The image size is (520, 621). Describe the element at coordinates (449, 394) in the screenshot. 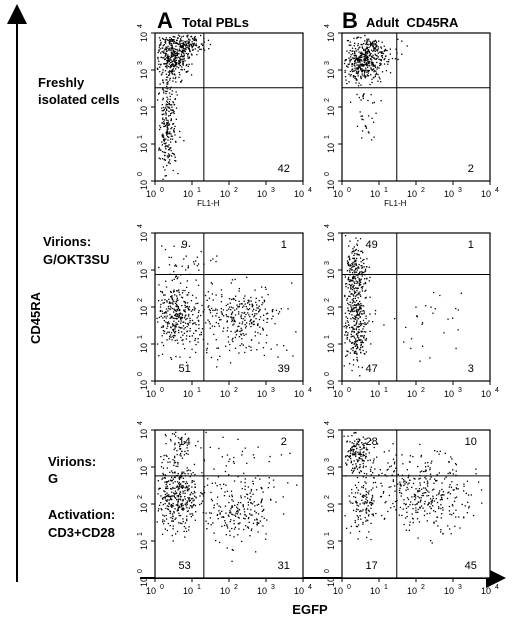

I see `x-tick-label: 10` at that location.